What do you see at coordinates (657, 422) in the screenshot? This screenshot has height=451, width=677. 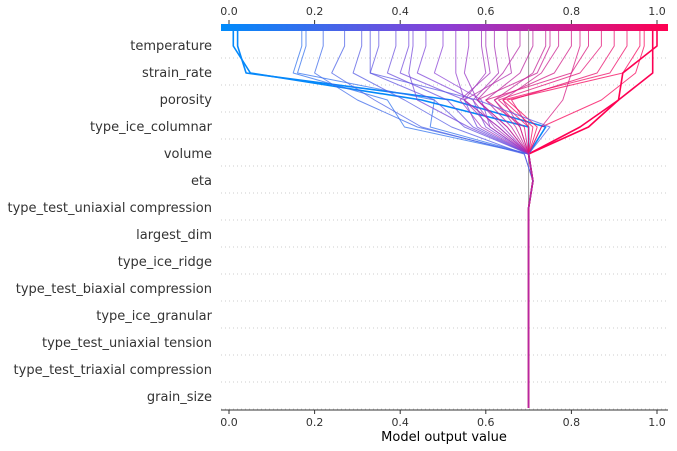 I see `bottom-tick-label-5: 1.0` at bounding box center [657, 422].